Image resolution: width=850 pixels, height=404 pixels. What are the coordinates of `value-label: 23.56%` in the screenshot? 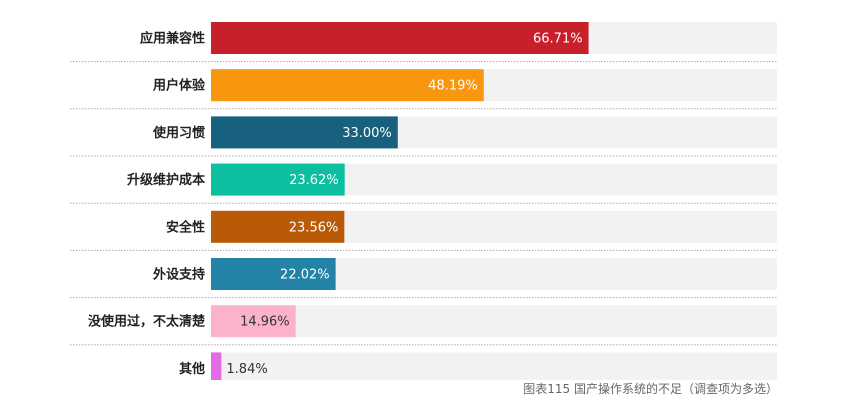 It's located at (314, 227).